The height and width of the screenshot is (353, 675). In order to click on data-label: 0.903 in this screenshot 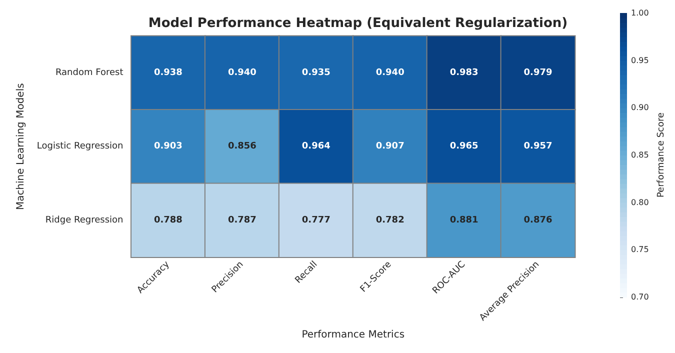, I will do `click(168, 147)`.